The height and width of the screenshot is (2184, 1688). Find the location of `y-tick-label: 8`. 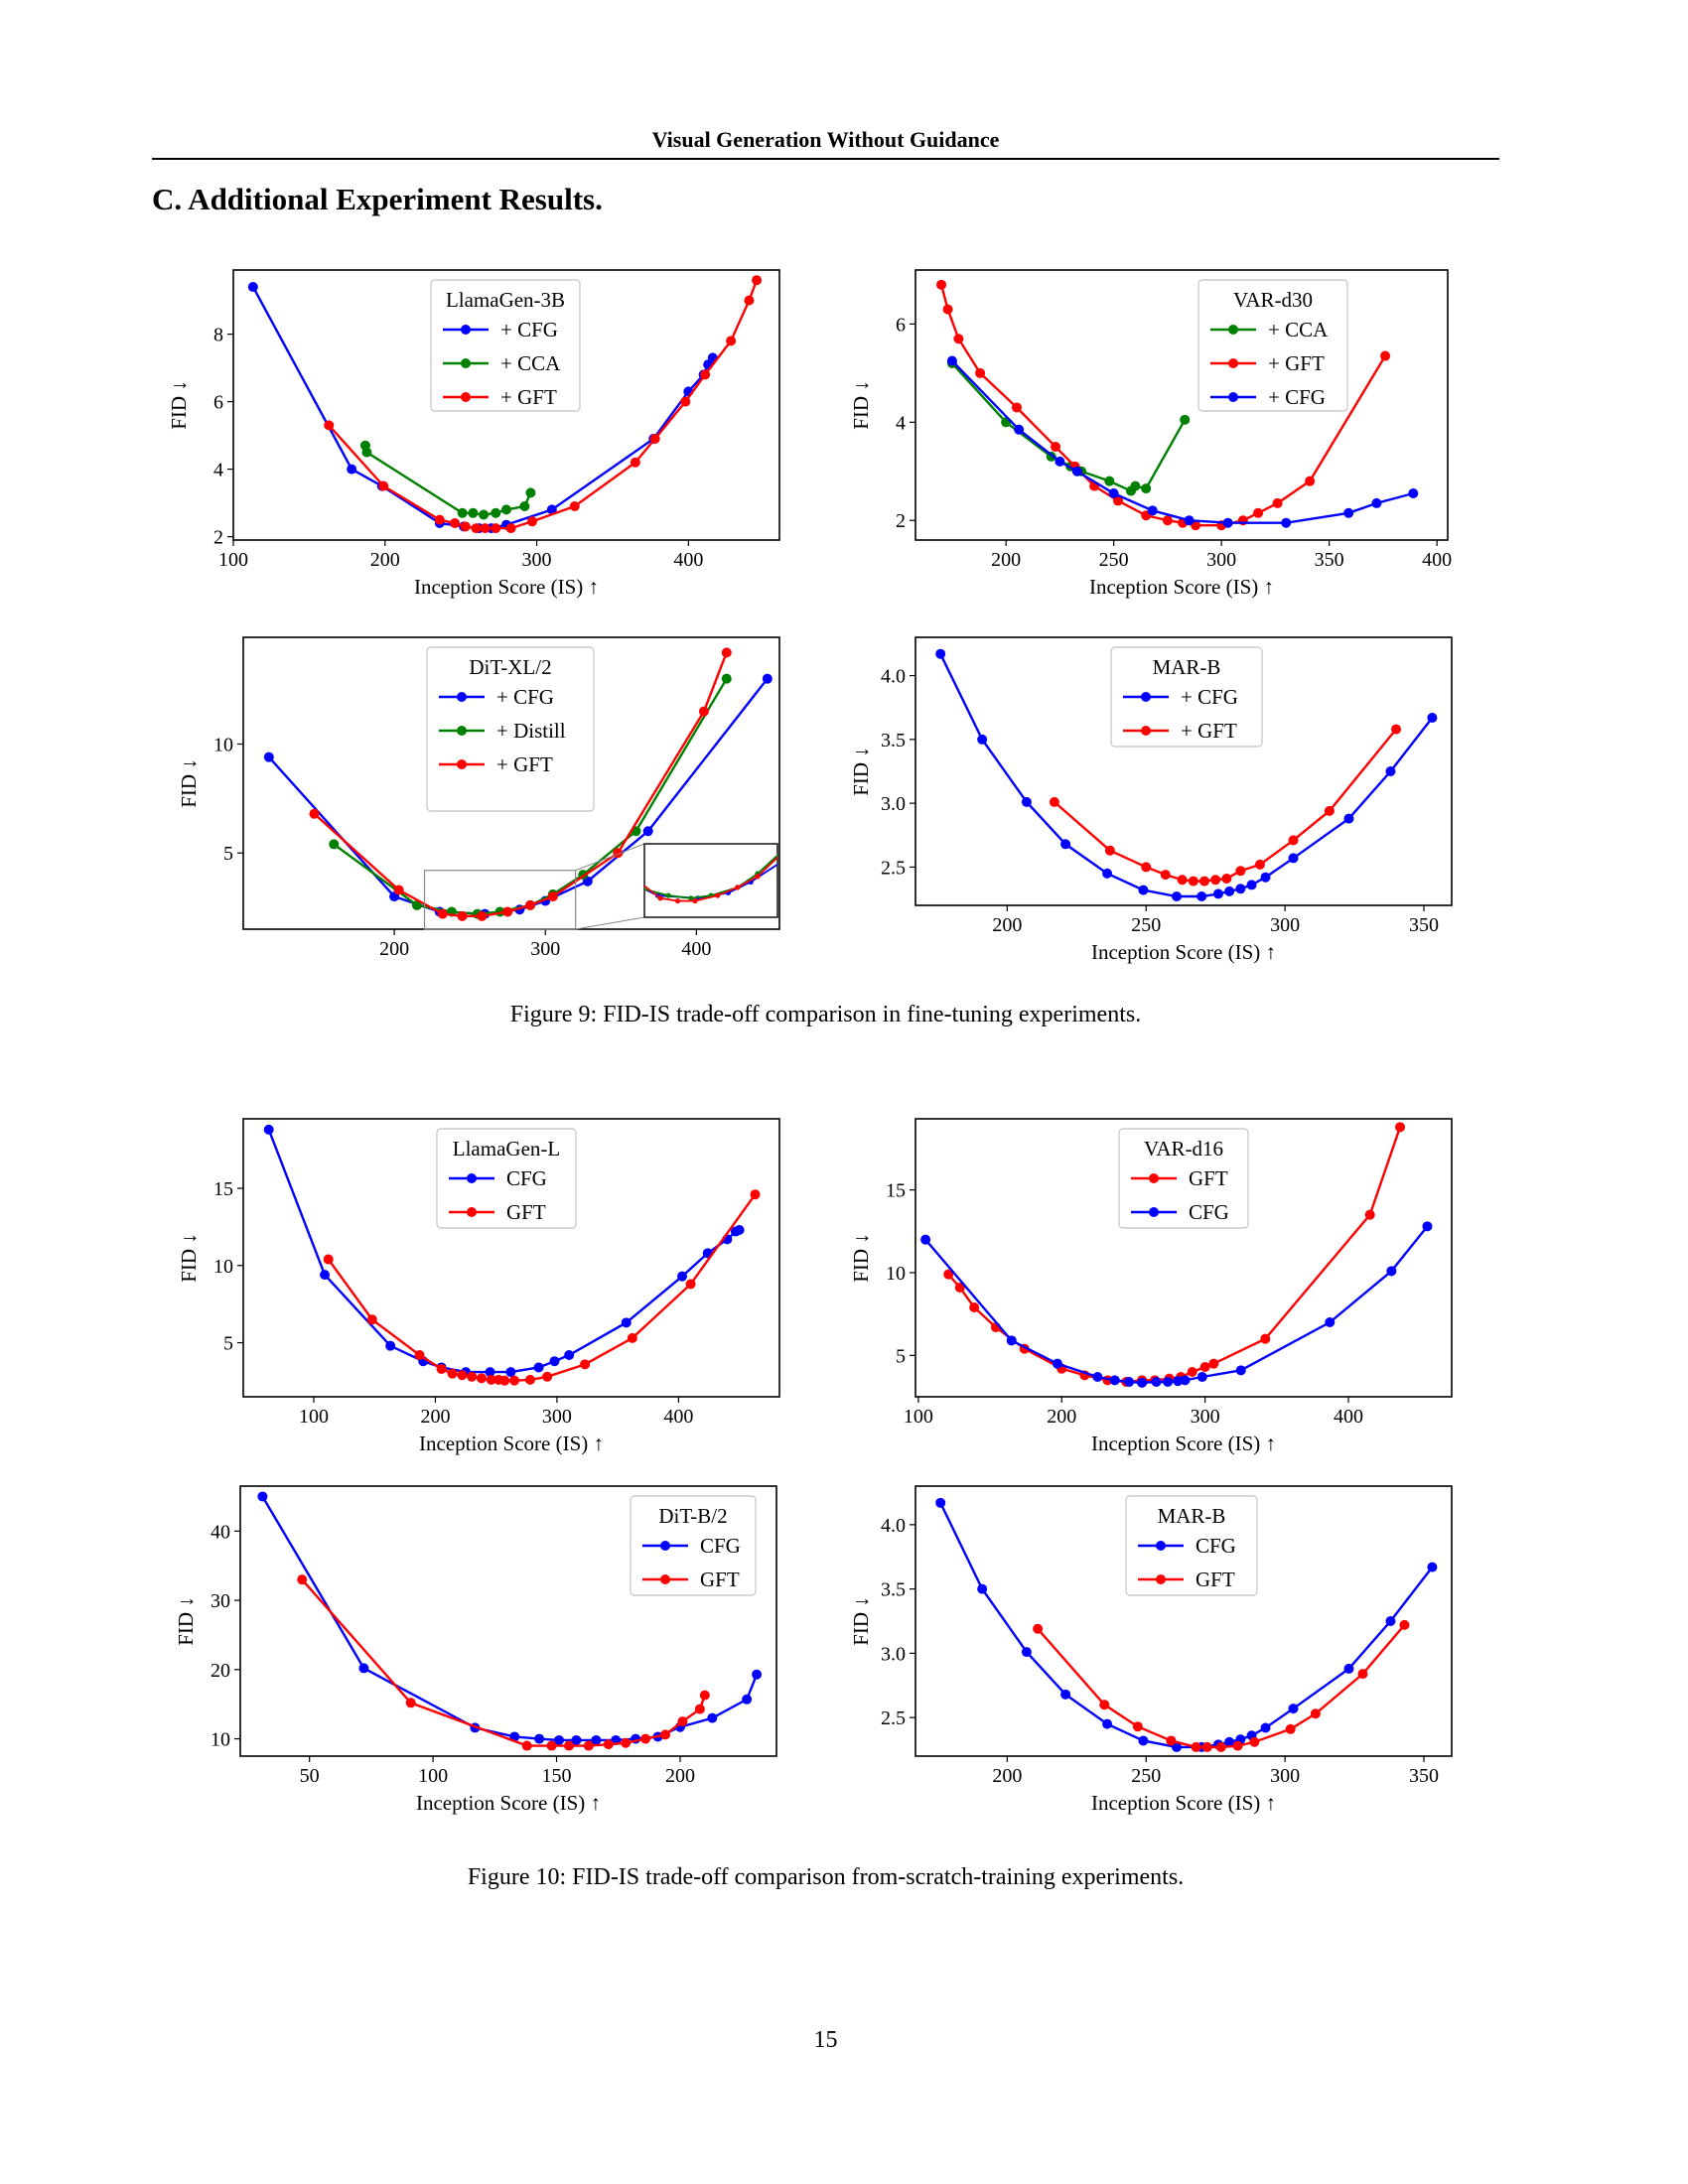

y-tick-label: 8 is located at coordinates (218, 335).